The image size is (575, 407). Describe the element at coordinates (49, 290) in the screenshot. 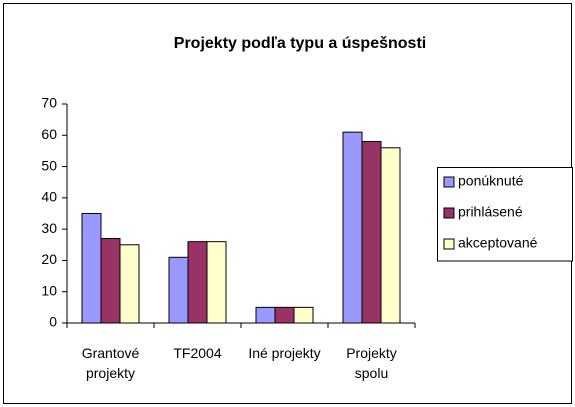

I see `y-tick-label: 10` at that location.